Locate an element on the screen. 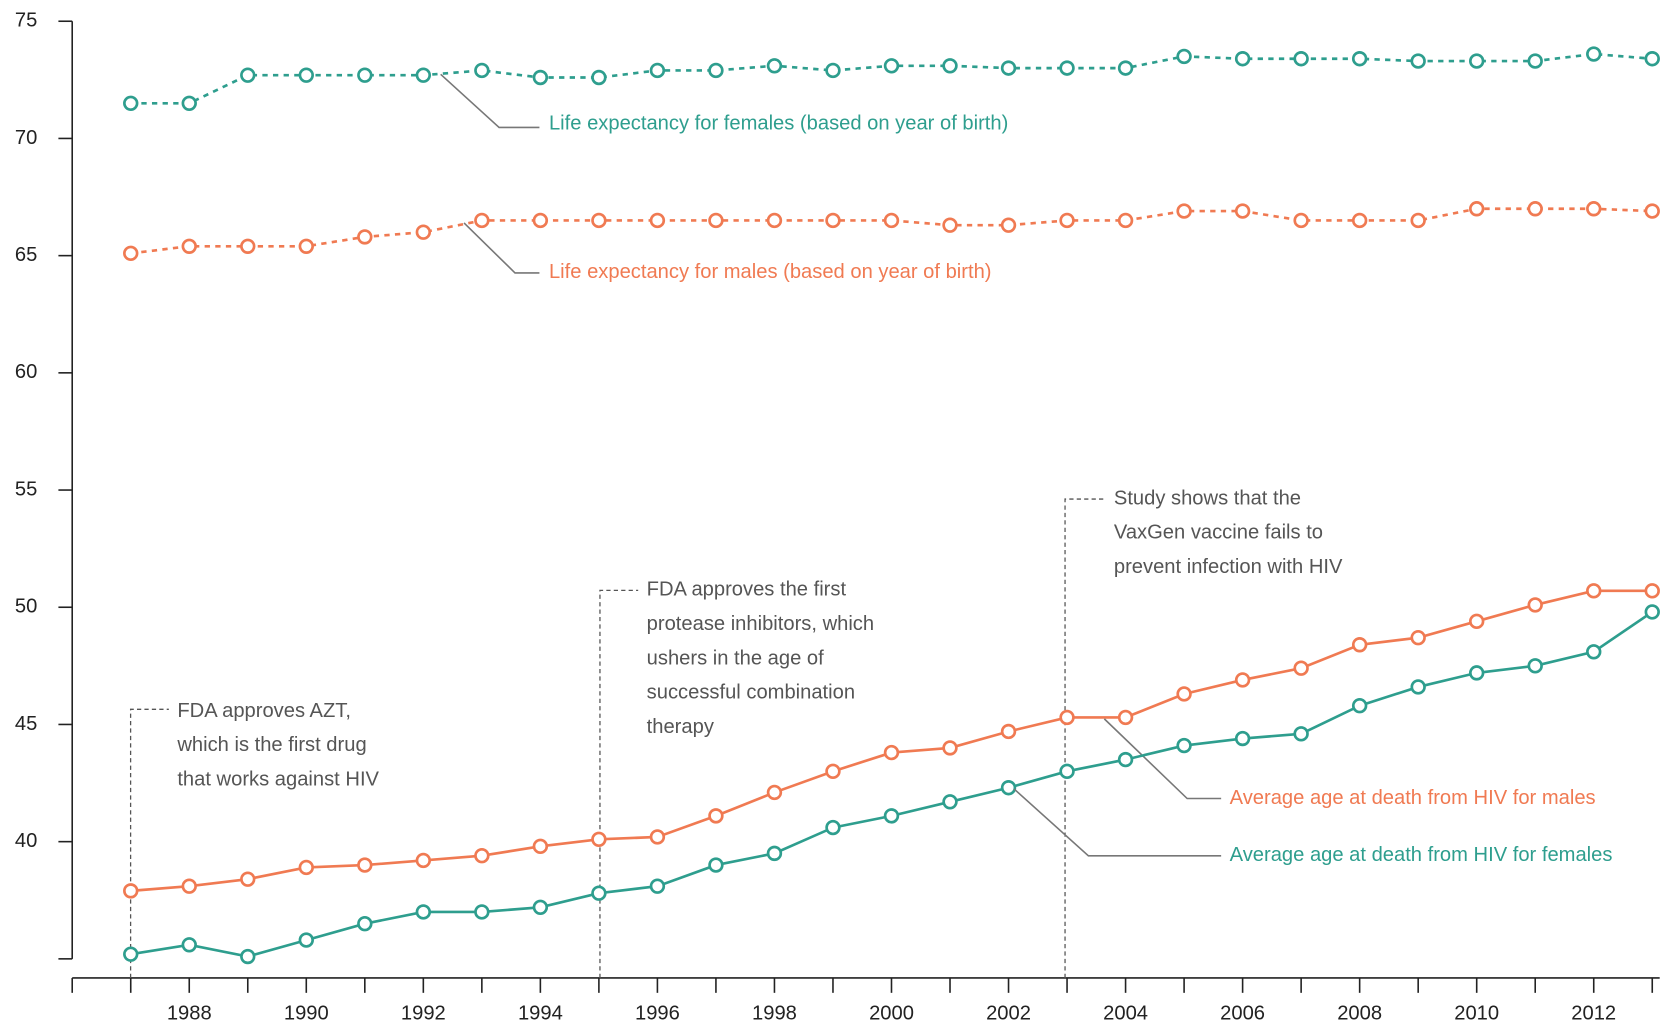  y-tick-label: 60 is located at coordinates (26, 372).